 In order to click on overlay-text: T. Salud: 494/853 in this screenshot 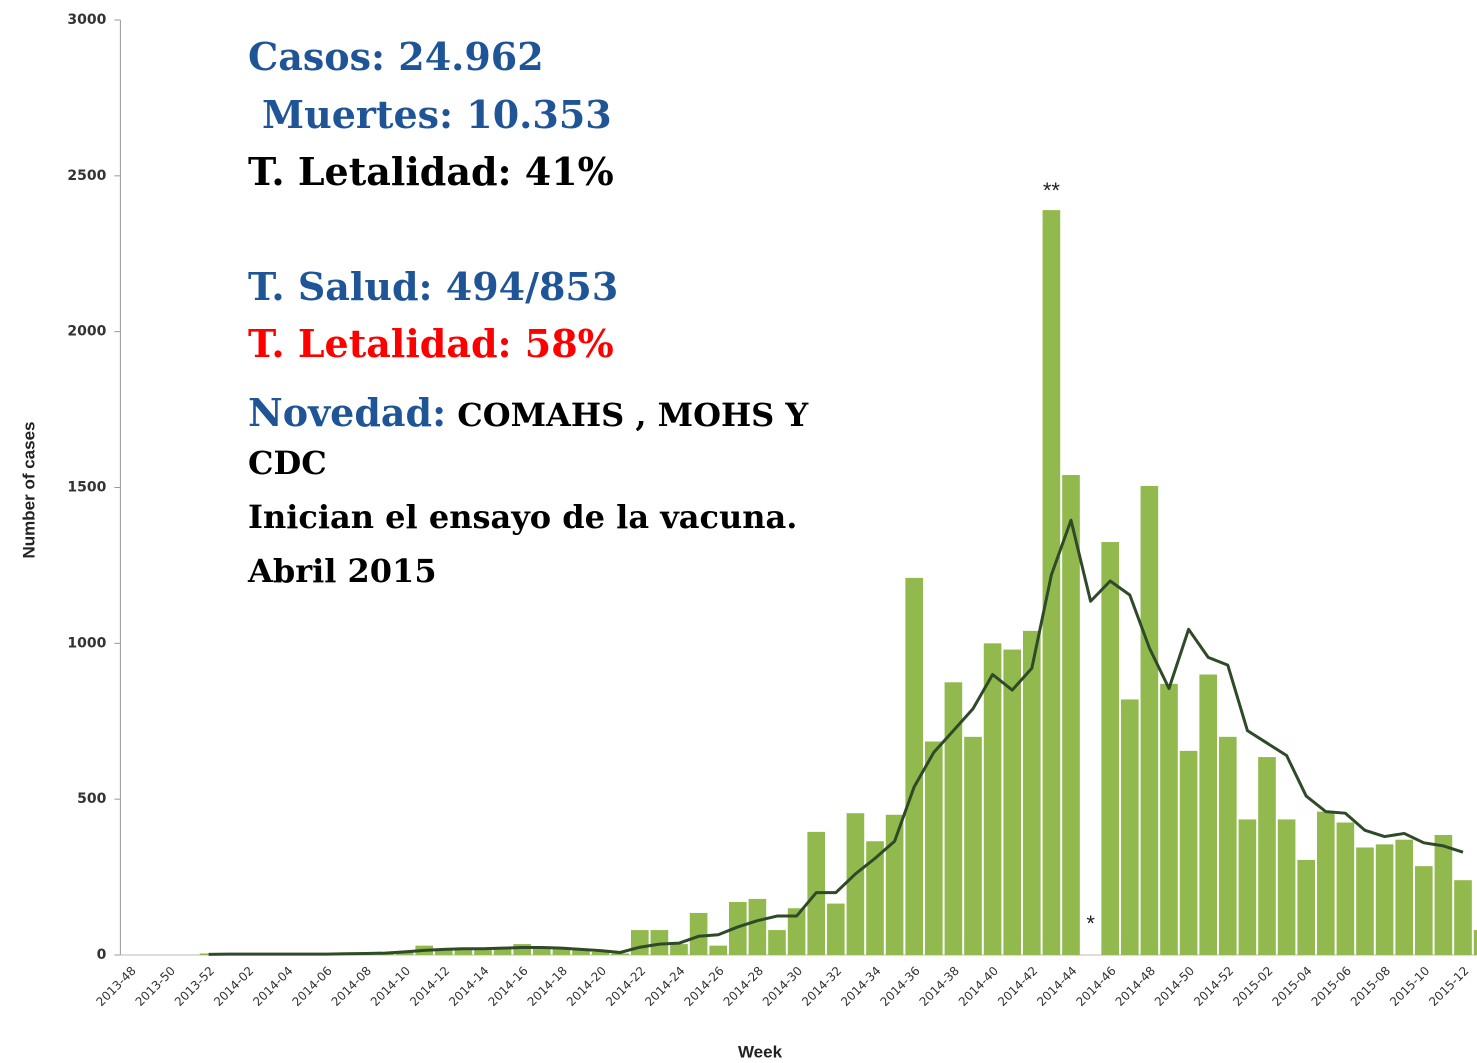, I will do `click(433, 286)`.